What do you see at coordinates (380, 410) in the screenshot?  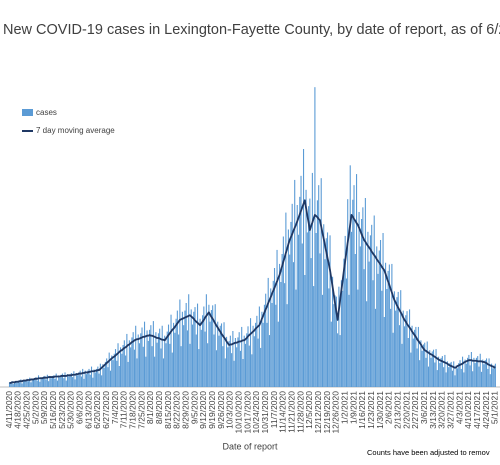 I see `x-tick-label: 1/30/2021` at bounding box center [380, 410].